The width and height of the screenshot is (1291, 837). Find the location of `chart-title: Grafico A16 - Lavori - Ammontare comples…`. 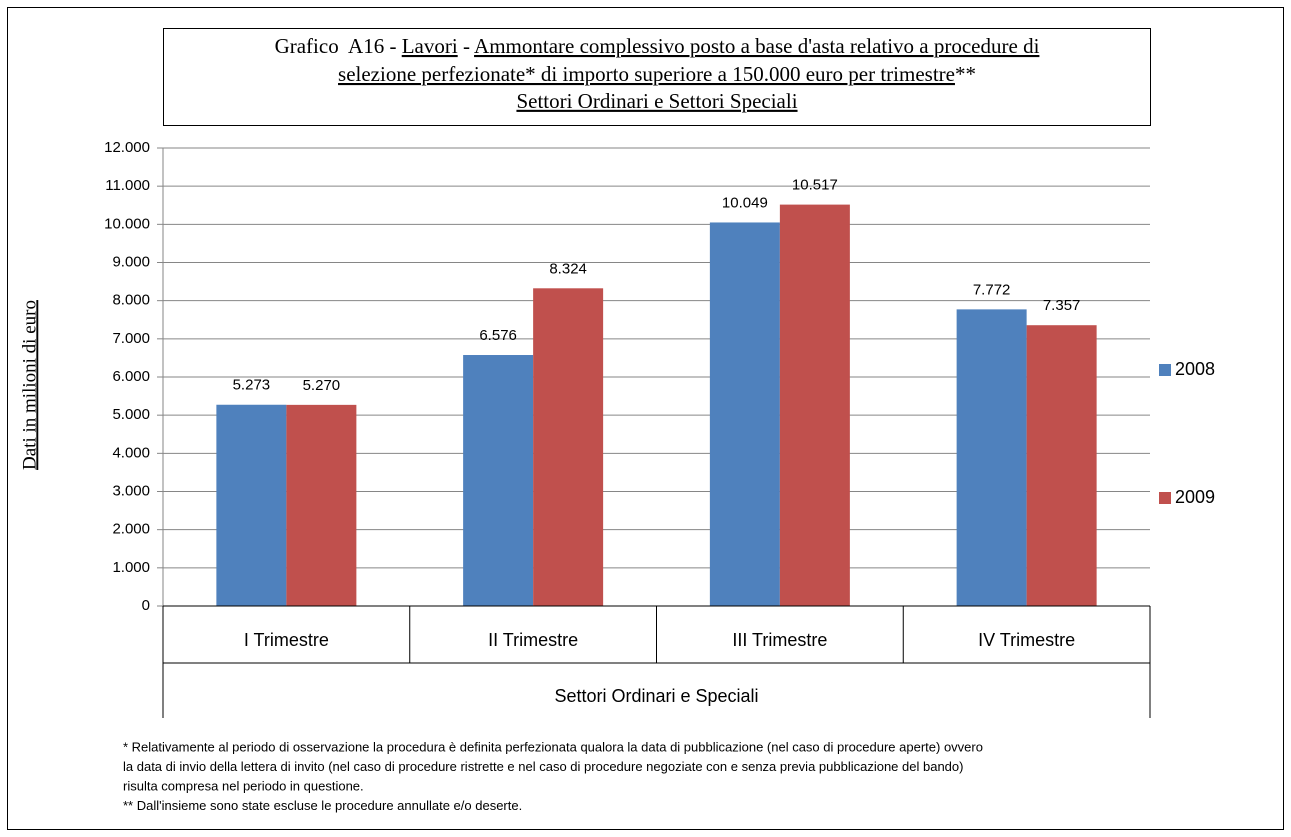

chart-title: Grafico A16 - Lavori - Ammontare comples… is located at coordinates (657, 46).